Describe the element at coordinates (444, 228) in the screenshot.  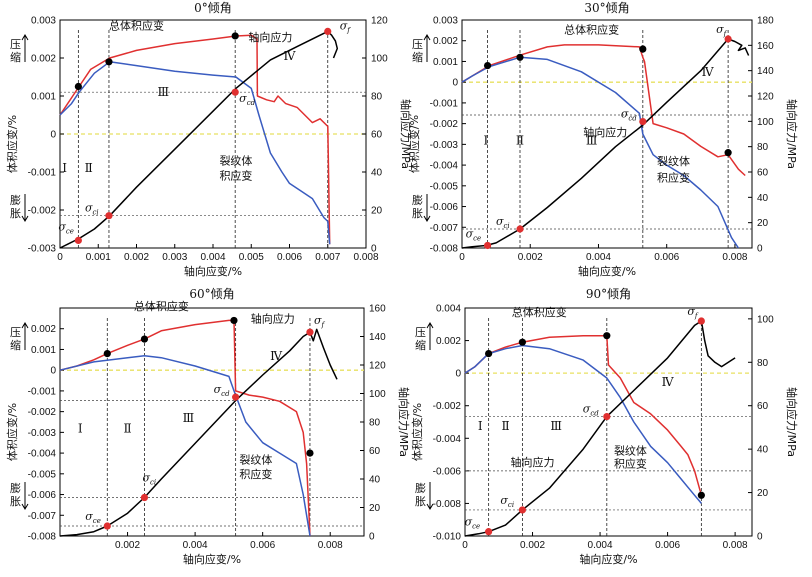
I see `yl-tick-label: -0.007` at that location.